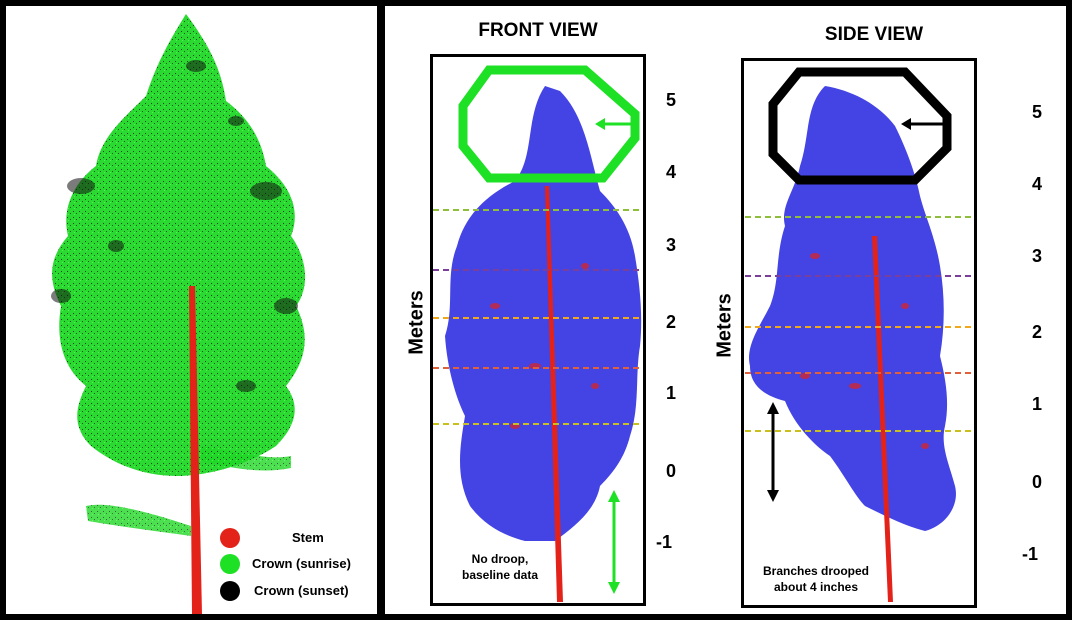  Describe the element at coordinates (864, 351) in the screenshot. I see `side-red-speckles` at that location.